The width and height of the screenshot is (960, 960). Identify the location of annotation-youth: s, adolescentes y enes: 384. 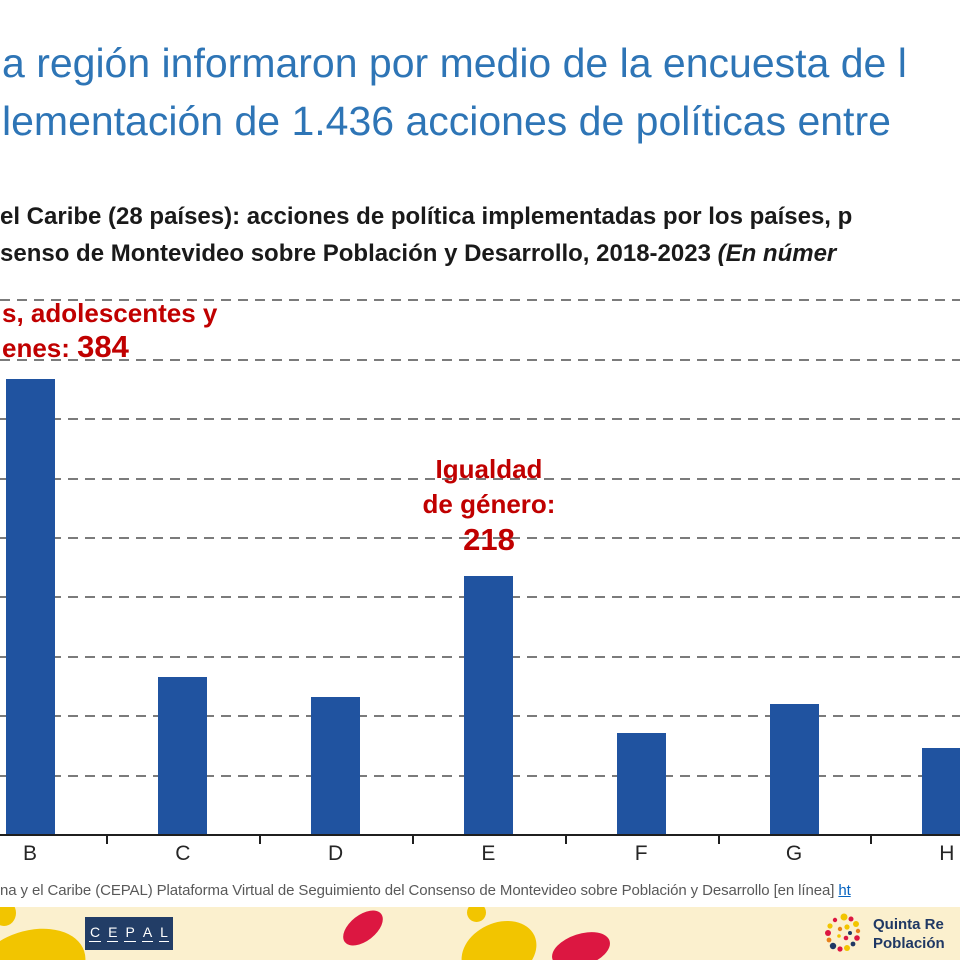
(109, 331).